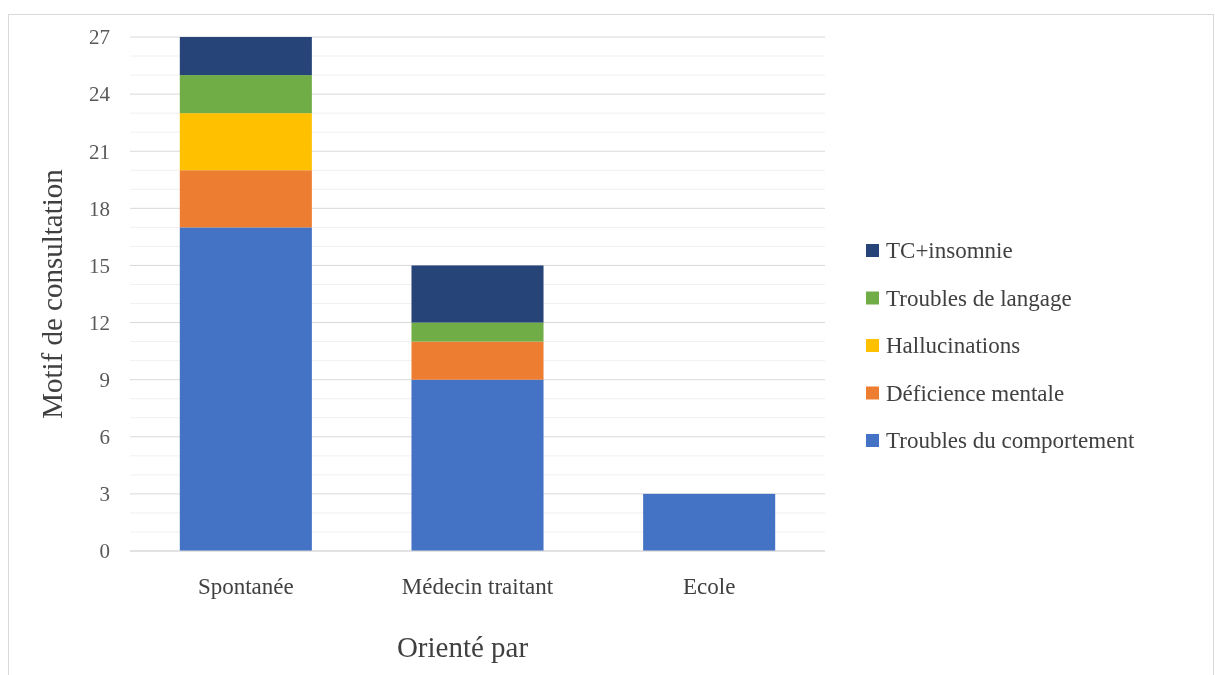  Describe the element at coordinates (245, 586) in the screenshot. I see `x-tick-label: Spontanée` at that location.